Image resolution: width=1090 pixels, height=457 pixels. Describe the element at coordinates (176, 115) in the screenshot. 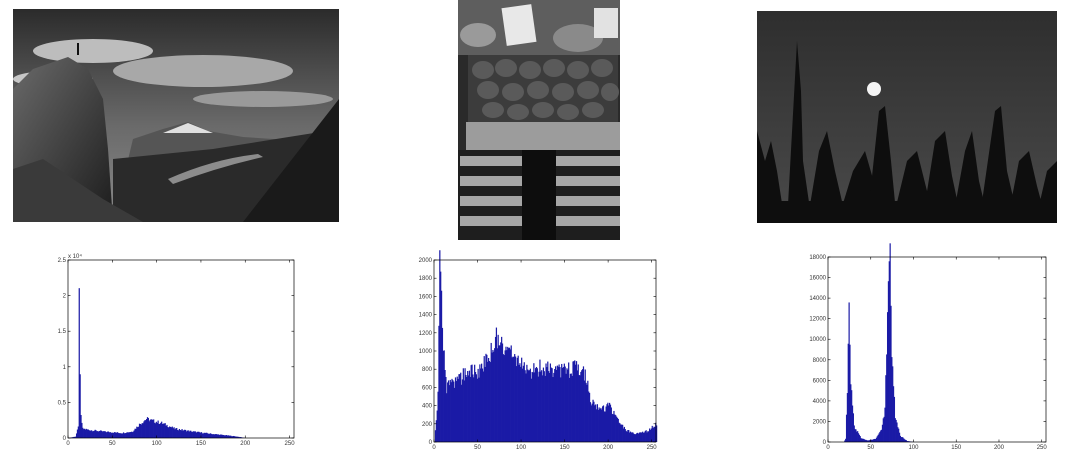

I see `mountain-landscape-photo` at that location.